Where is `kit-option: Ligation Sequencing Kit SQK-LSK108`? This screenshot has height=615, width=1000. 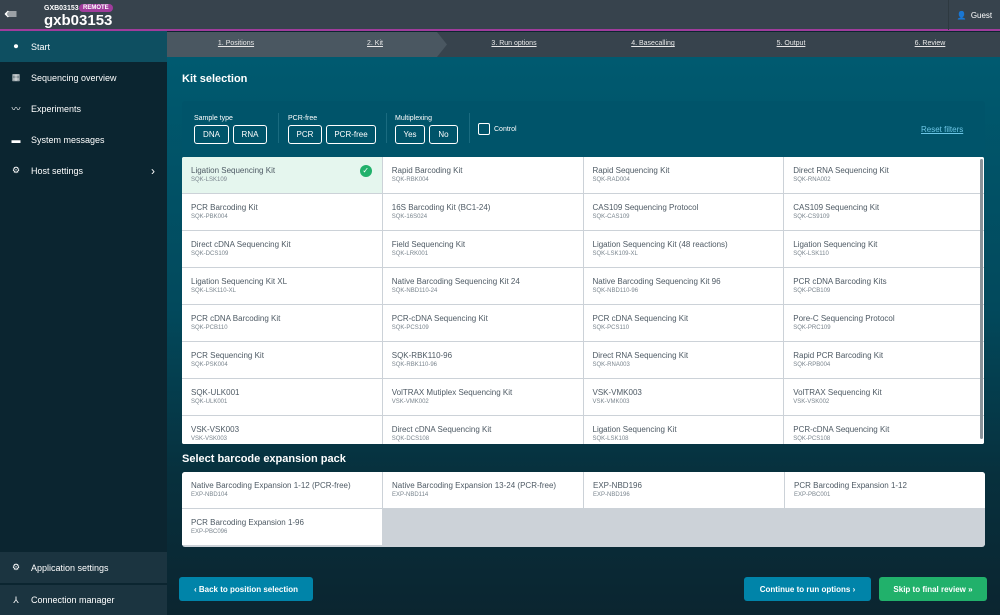
kit-option: Ligation Sequencing Kit SQK-LSK108 is located at coordinates (683, 430).